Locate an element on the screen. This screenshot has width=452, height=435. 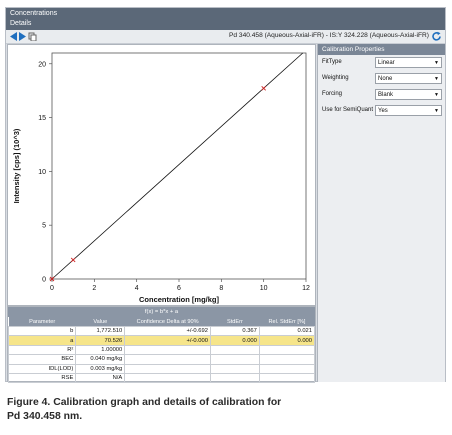
menu-bar: Concentrations Details is located at coordinates (225, 19).